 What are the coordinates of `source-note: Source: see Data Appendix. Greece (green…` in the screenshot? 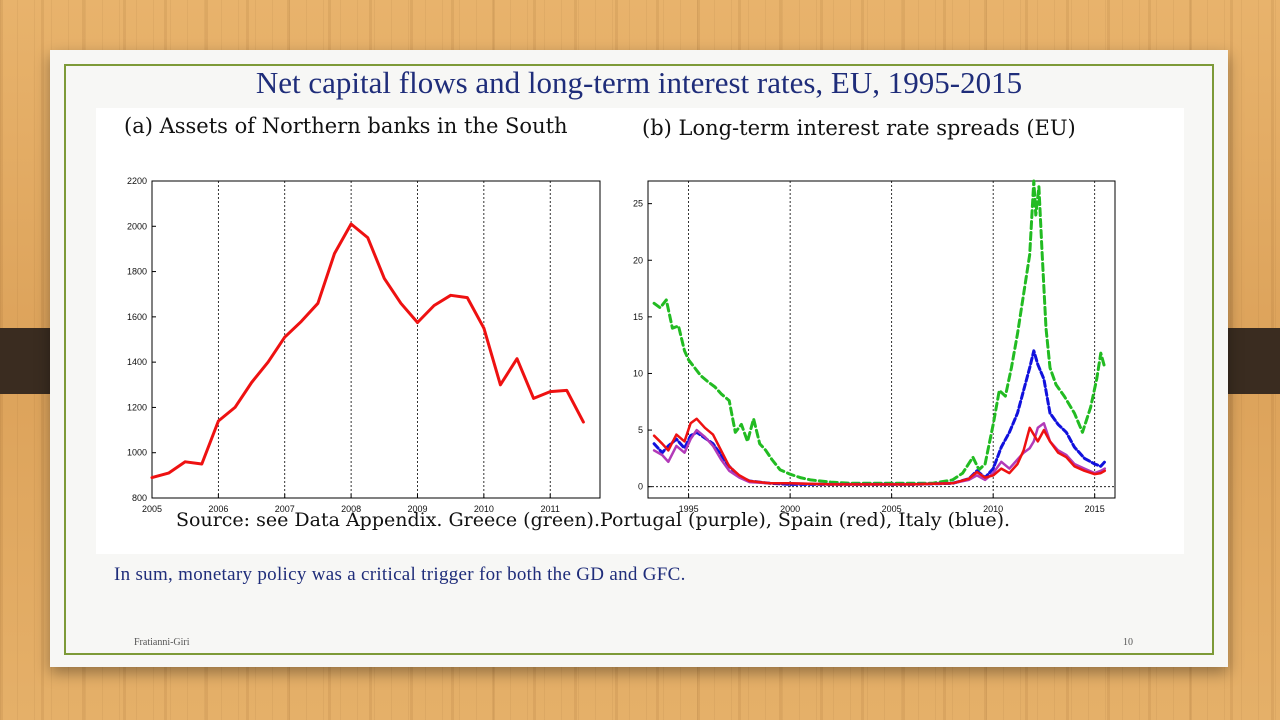 It's located at (593, 520).